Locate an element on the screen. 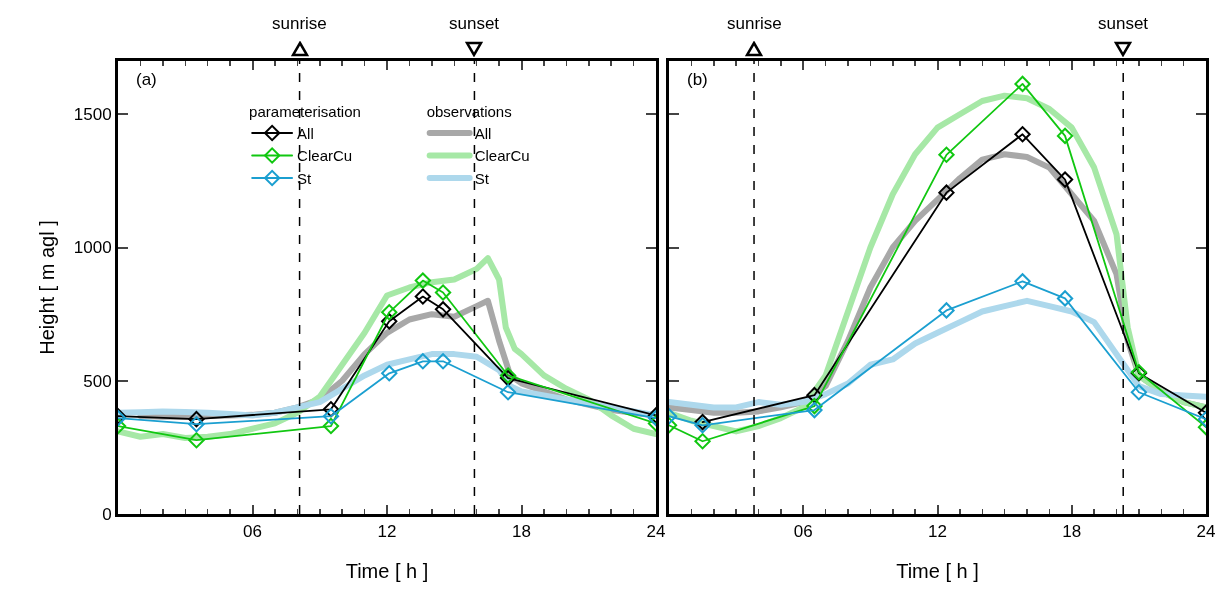  y-tick-label: 0 is located at coordinates (107, 514).